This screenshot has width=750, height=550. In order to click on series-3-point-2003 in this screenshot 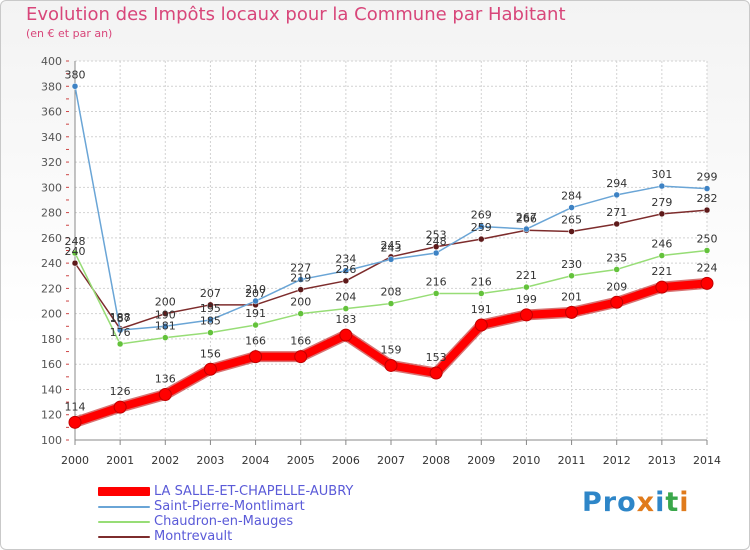, I will do `click(210, 305)`.